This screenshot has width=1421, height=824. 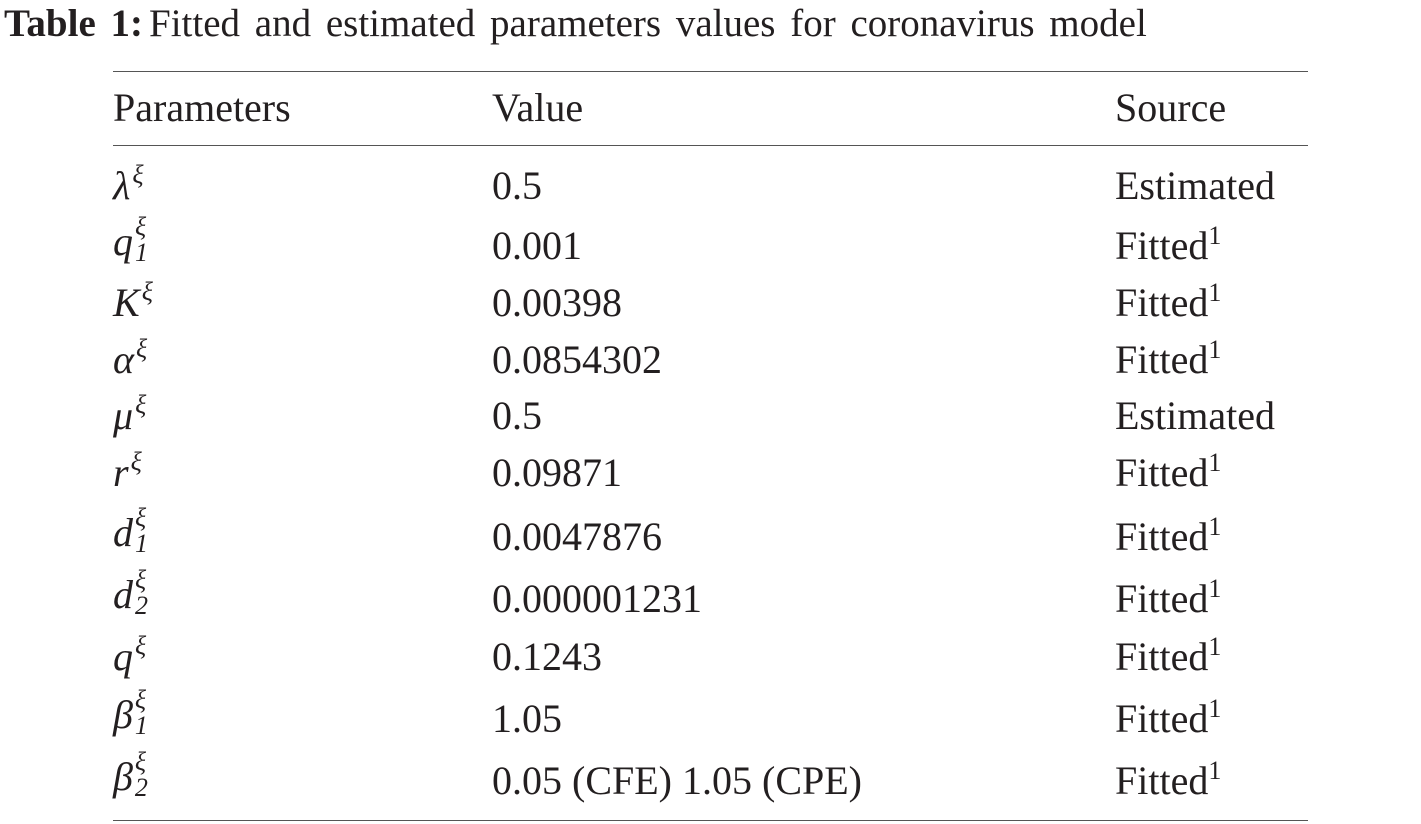 I want to click on parameter: Kξ, so click(x=133, y=302).